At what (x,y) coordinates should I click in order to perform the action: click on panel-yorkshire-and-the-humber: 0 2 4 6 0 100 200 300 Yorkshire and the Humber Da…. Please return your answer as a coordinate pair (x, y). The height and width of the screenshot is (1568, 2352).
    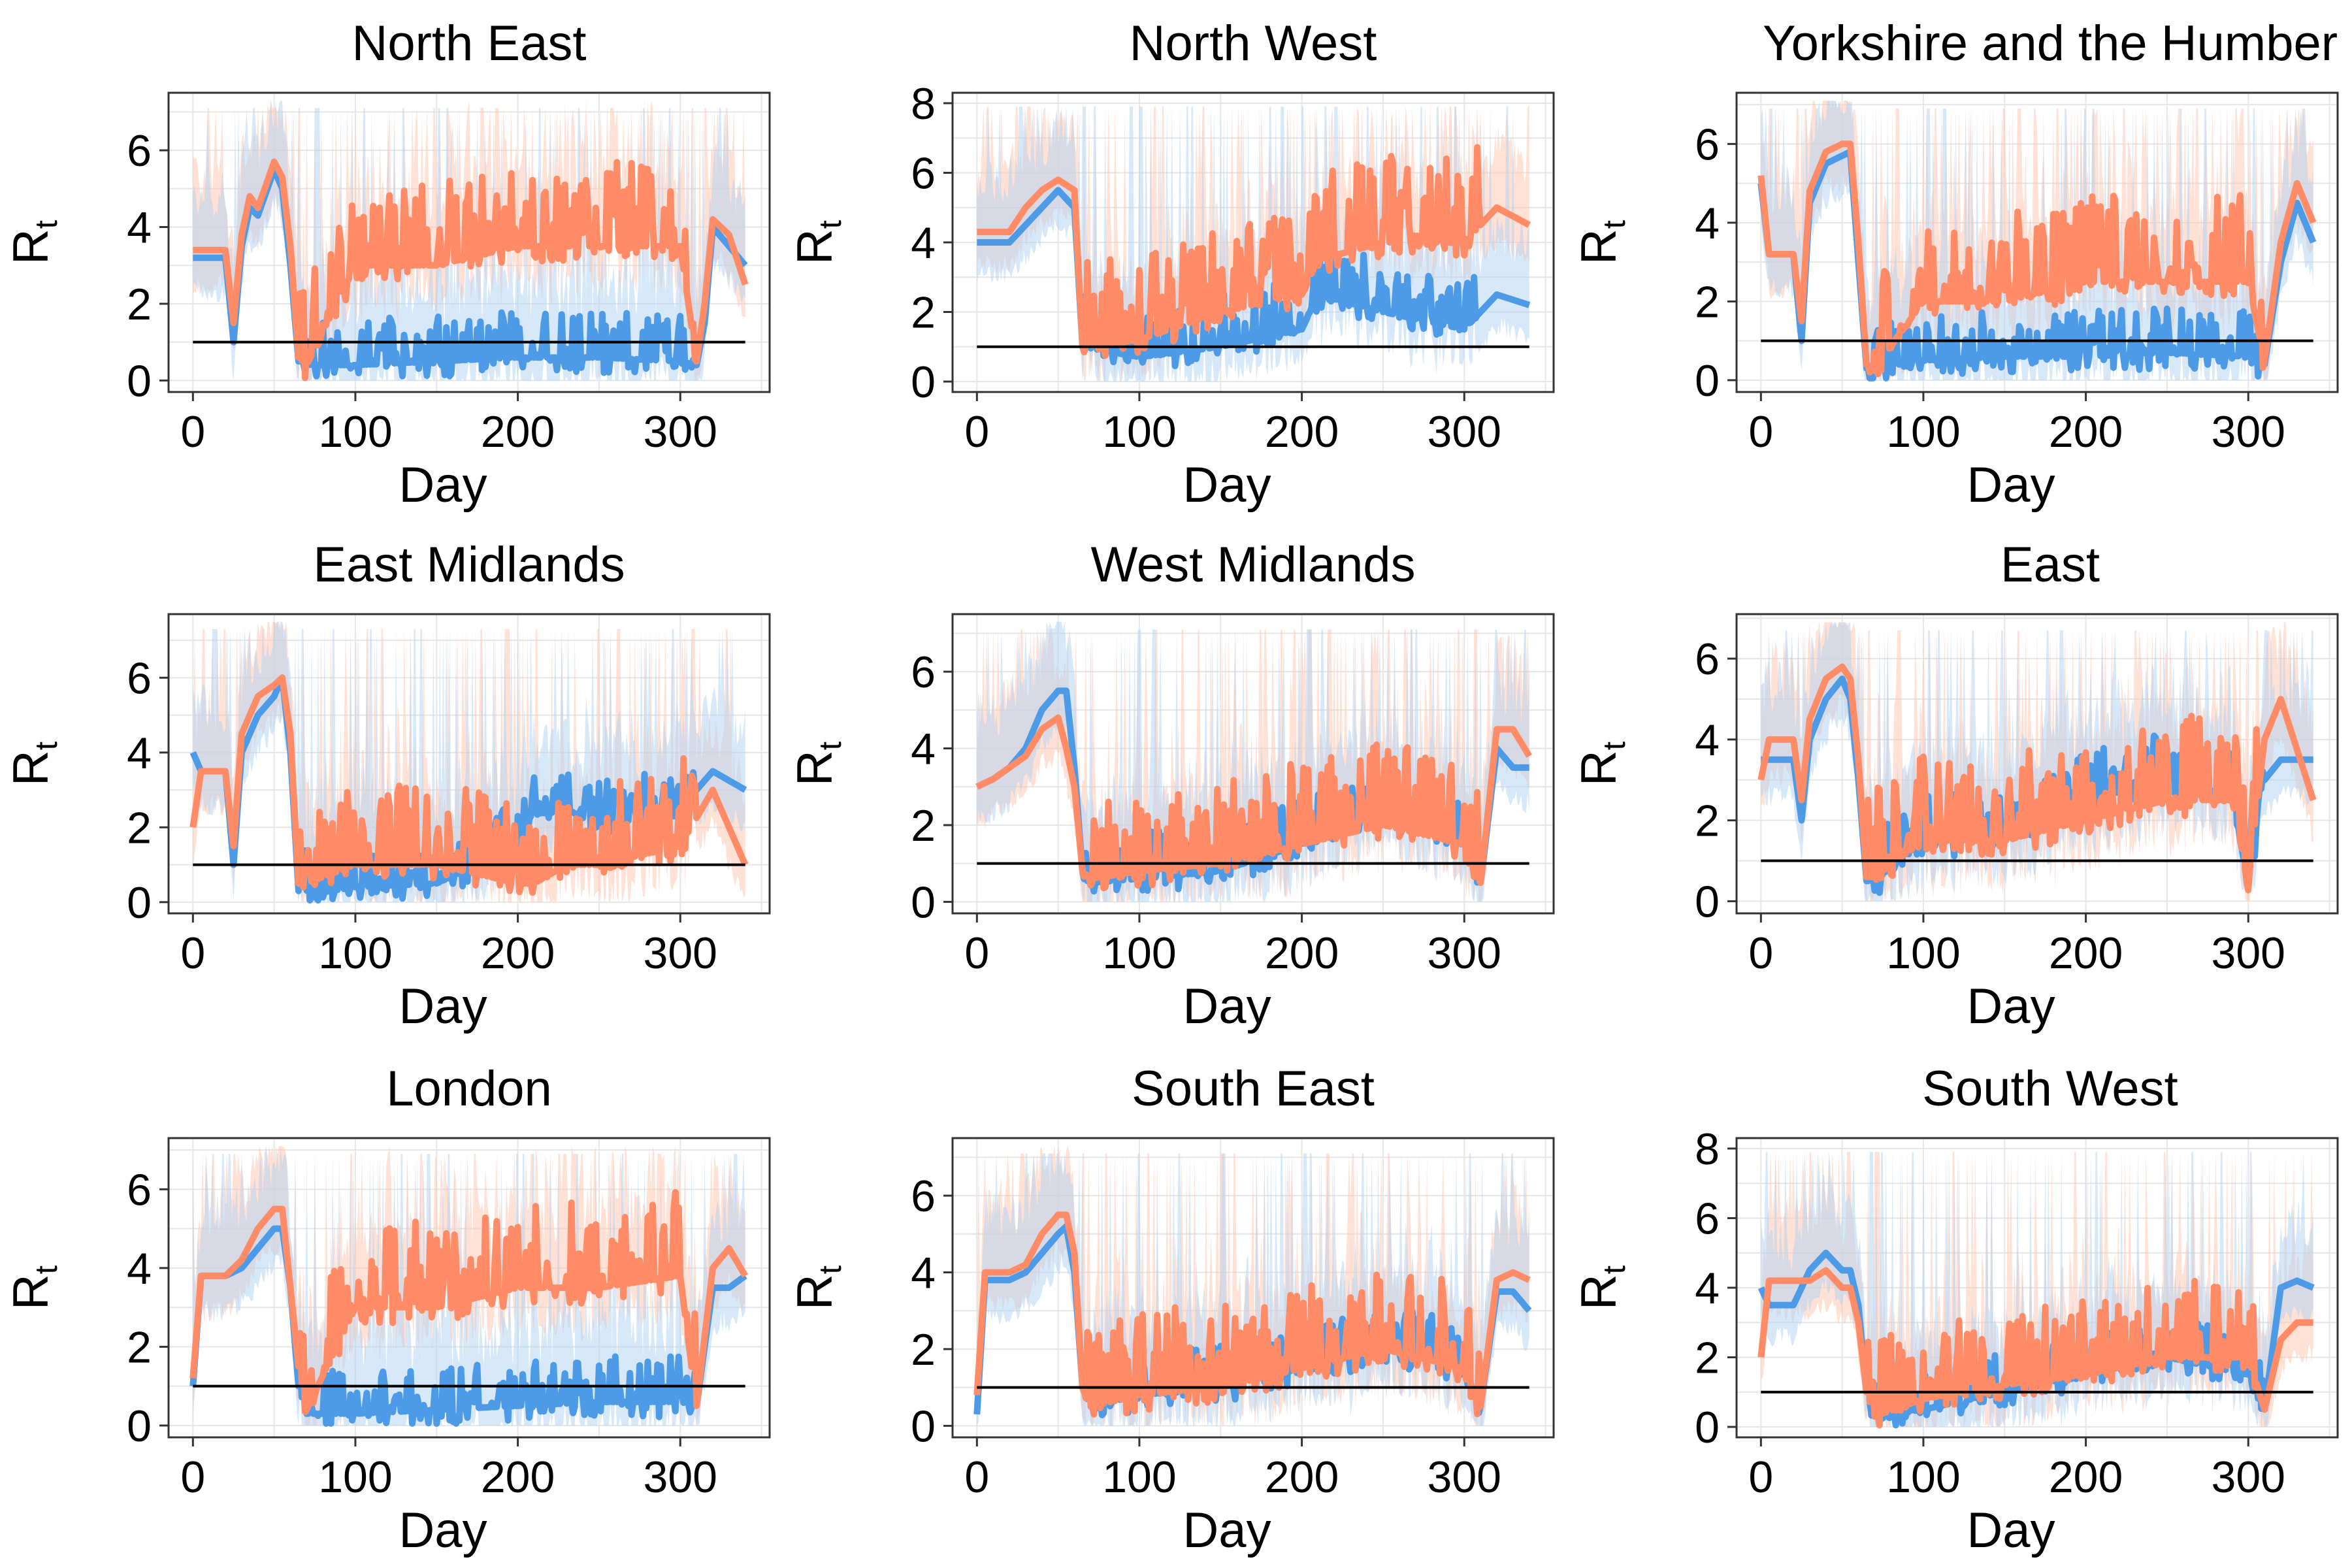
    Looking at the image, I should click on (1955, 264).